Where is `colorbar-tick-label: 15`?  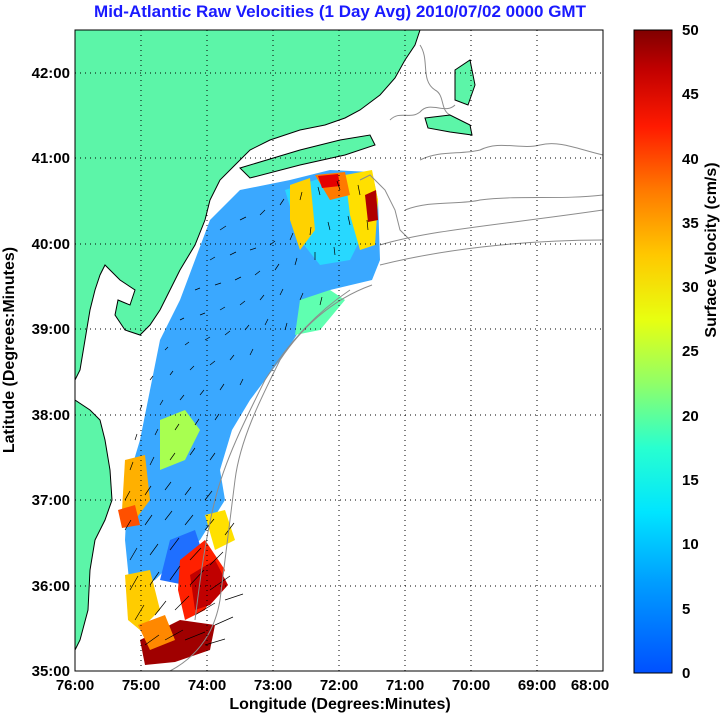 colorbar-tick-label: 15 is located at coordinates (690, 480).